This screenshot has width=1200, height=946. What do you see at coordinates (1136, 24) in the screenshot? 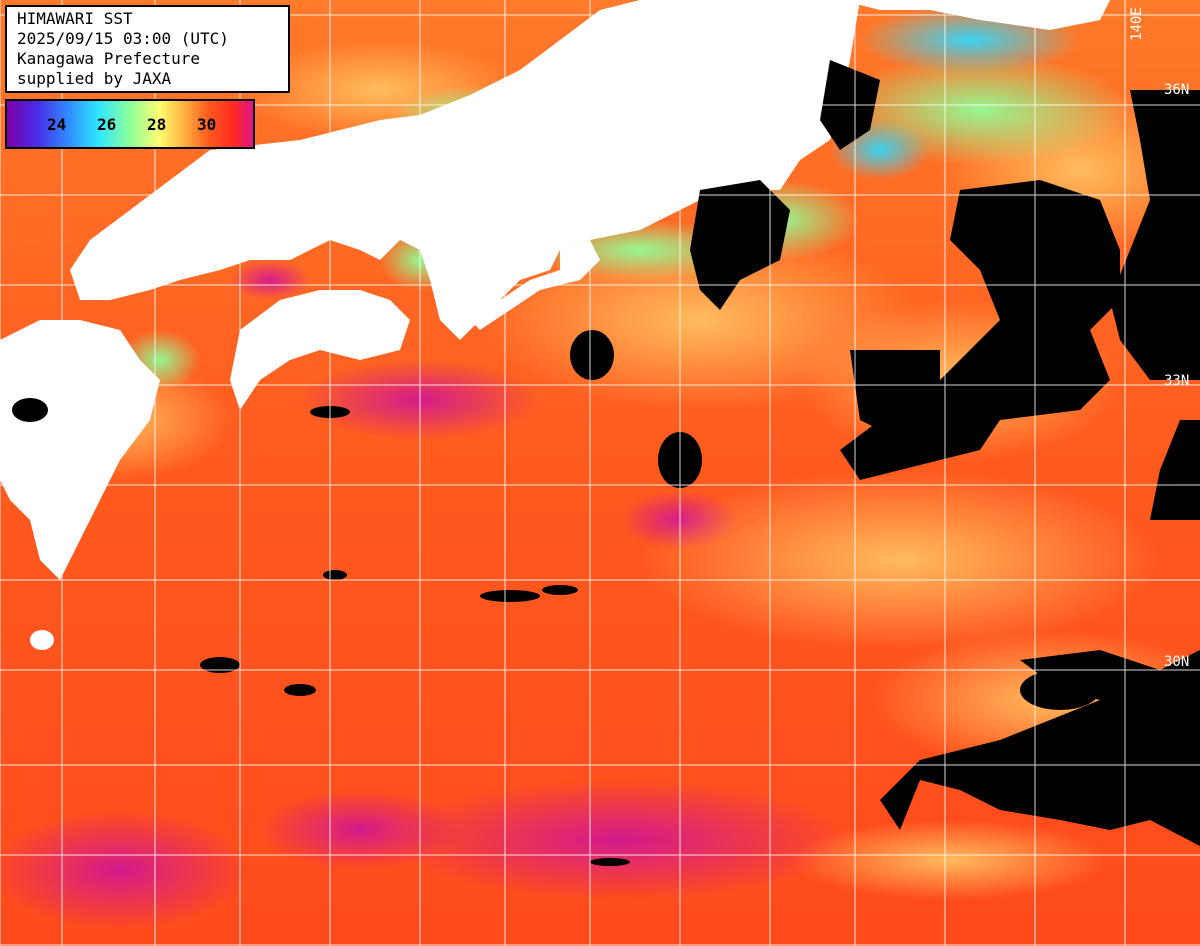
I see `lon-label-140e: 140E` at bounding box center [1136, 24].